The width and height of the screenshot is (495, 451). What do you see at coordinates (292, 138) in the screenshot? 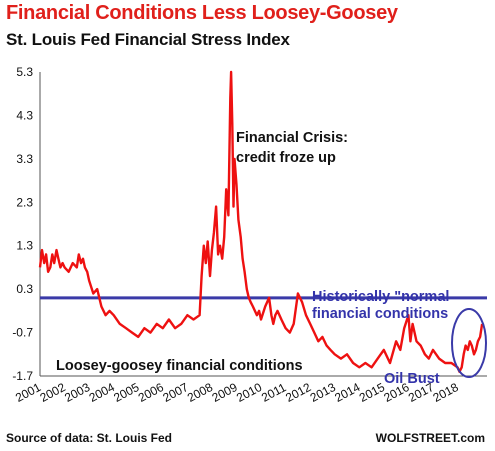
I see `annotation-crisis-line1: Financial Crisis:` at bounding box center [292, 138].